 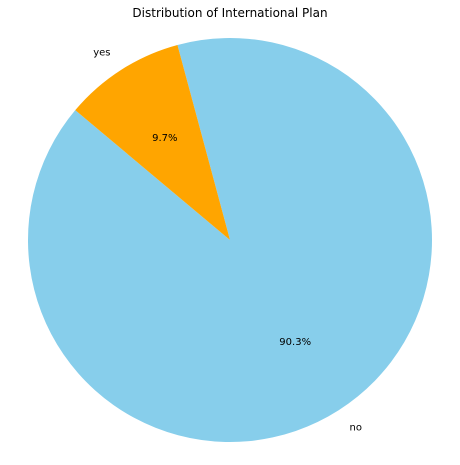 What do you see at coordinates (295, 342) in the screenshot?
I see `percent-label-no: 90.3%` at bounding box center [295, 342].